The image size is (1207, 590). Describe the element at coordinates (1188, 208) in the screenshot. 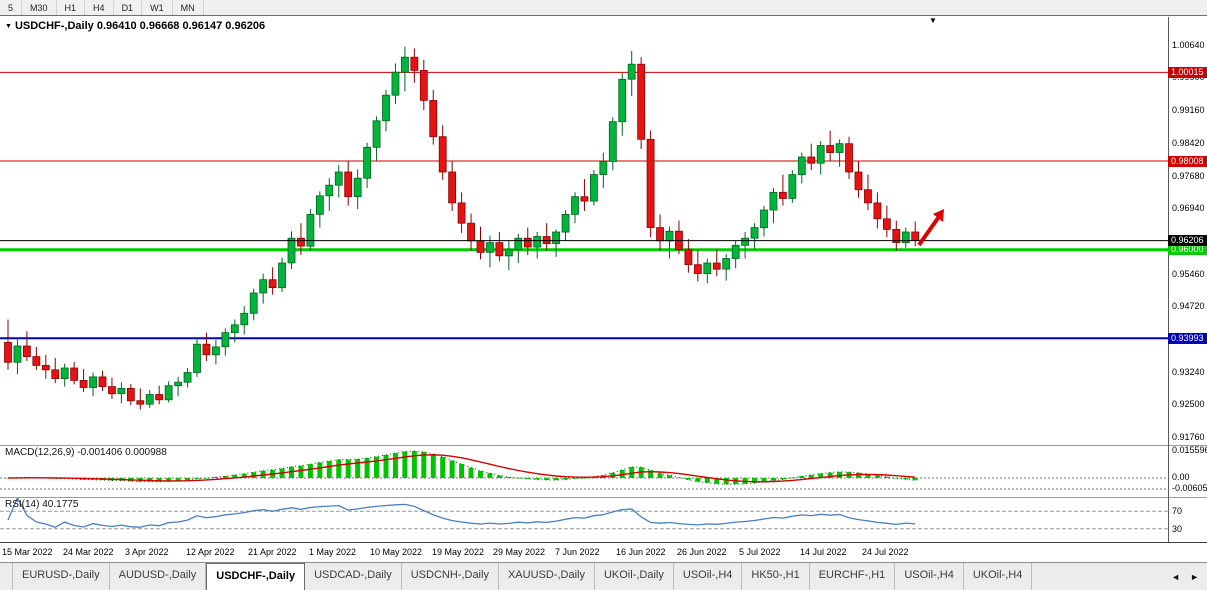

I see `price-tick: 0.96940` at that location.